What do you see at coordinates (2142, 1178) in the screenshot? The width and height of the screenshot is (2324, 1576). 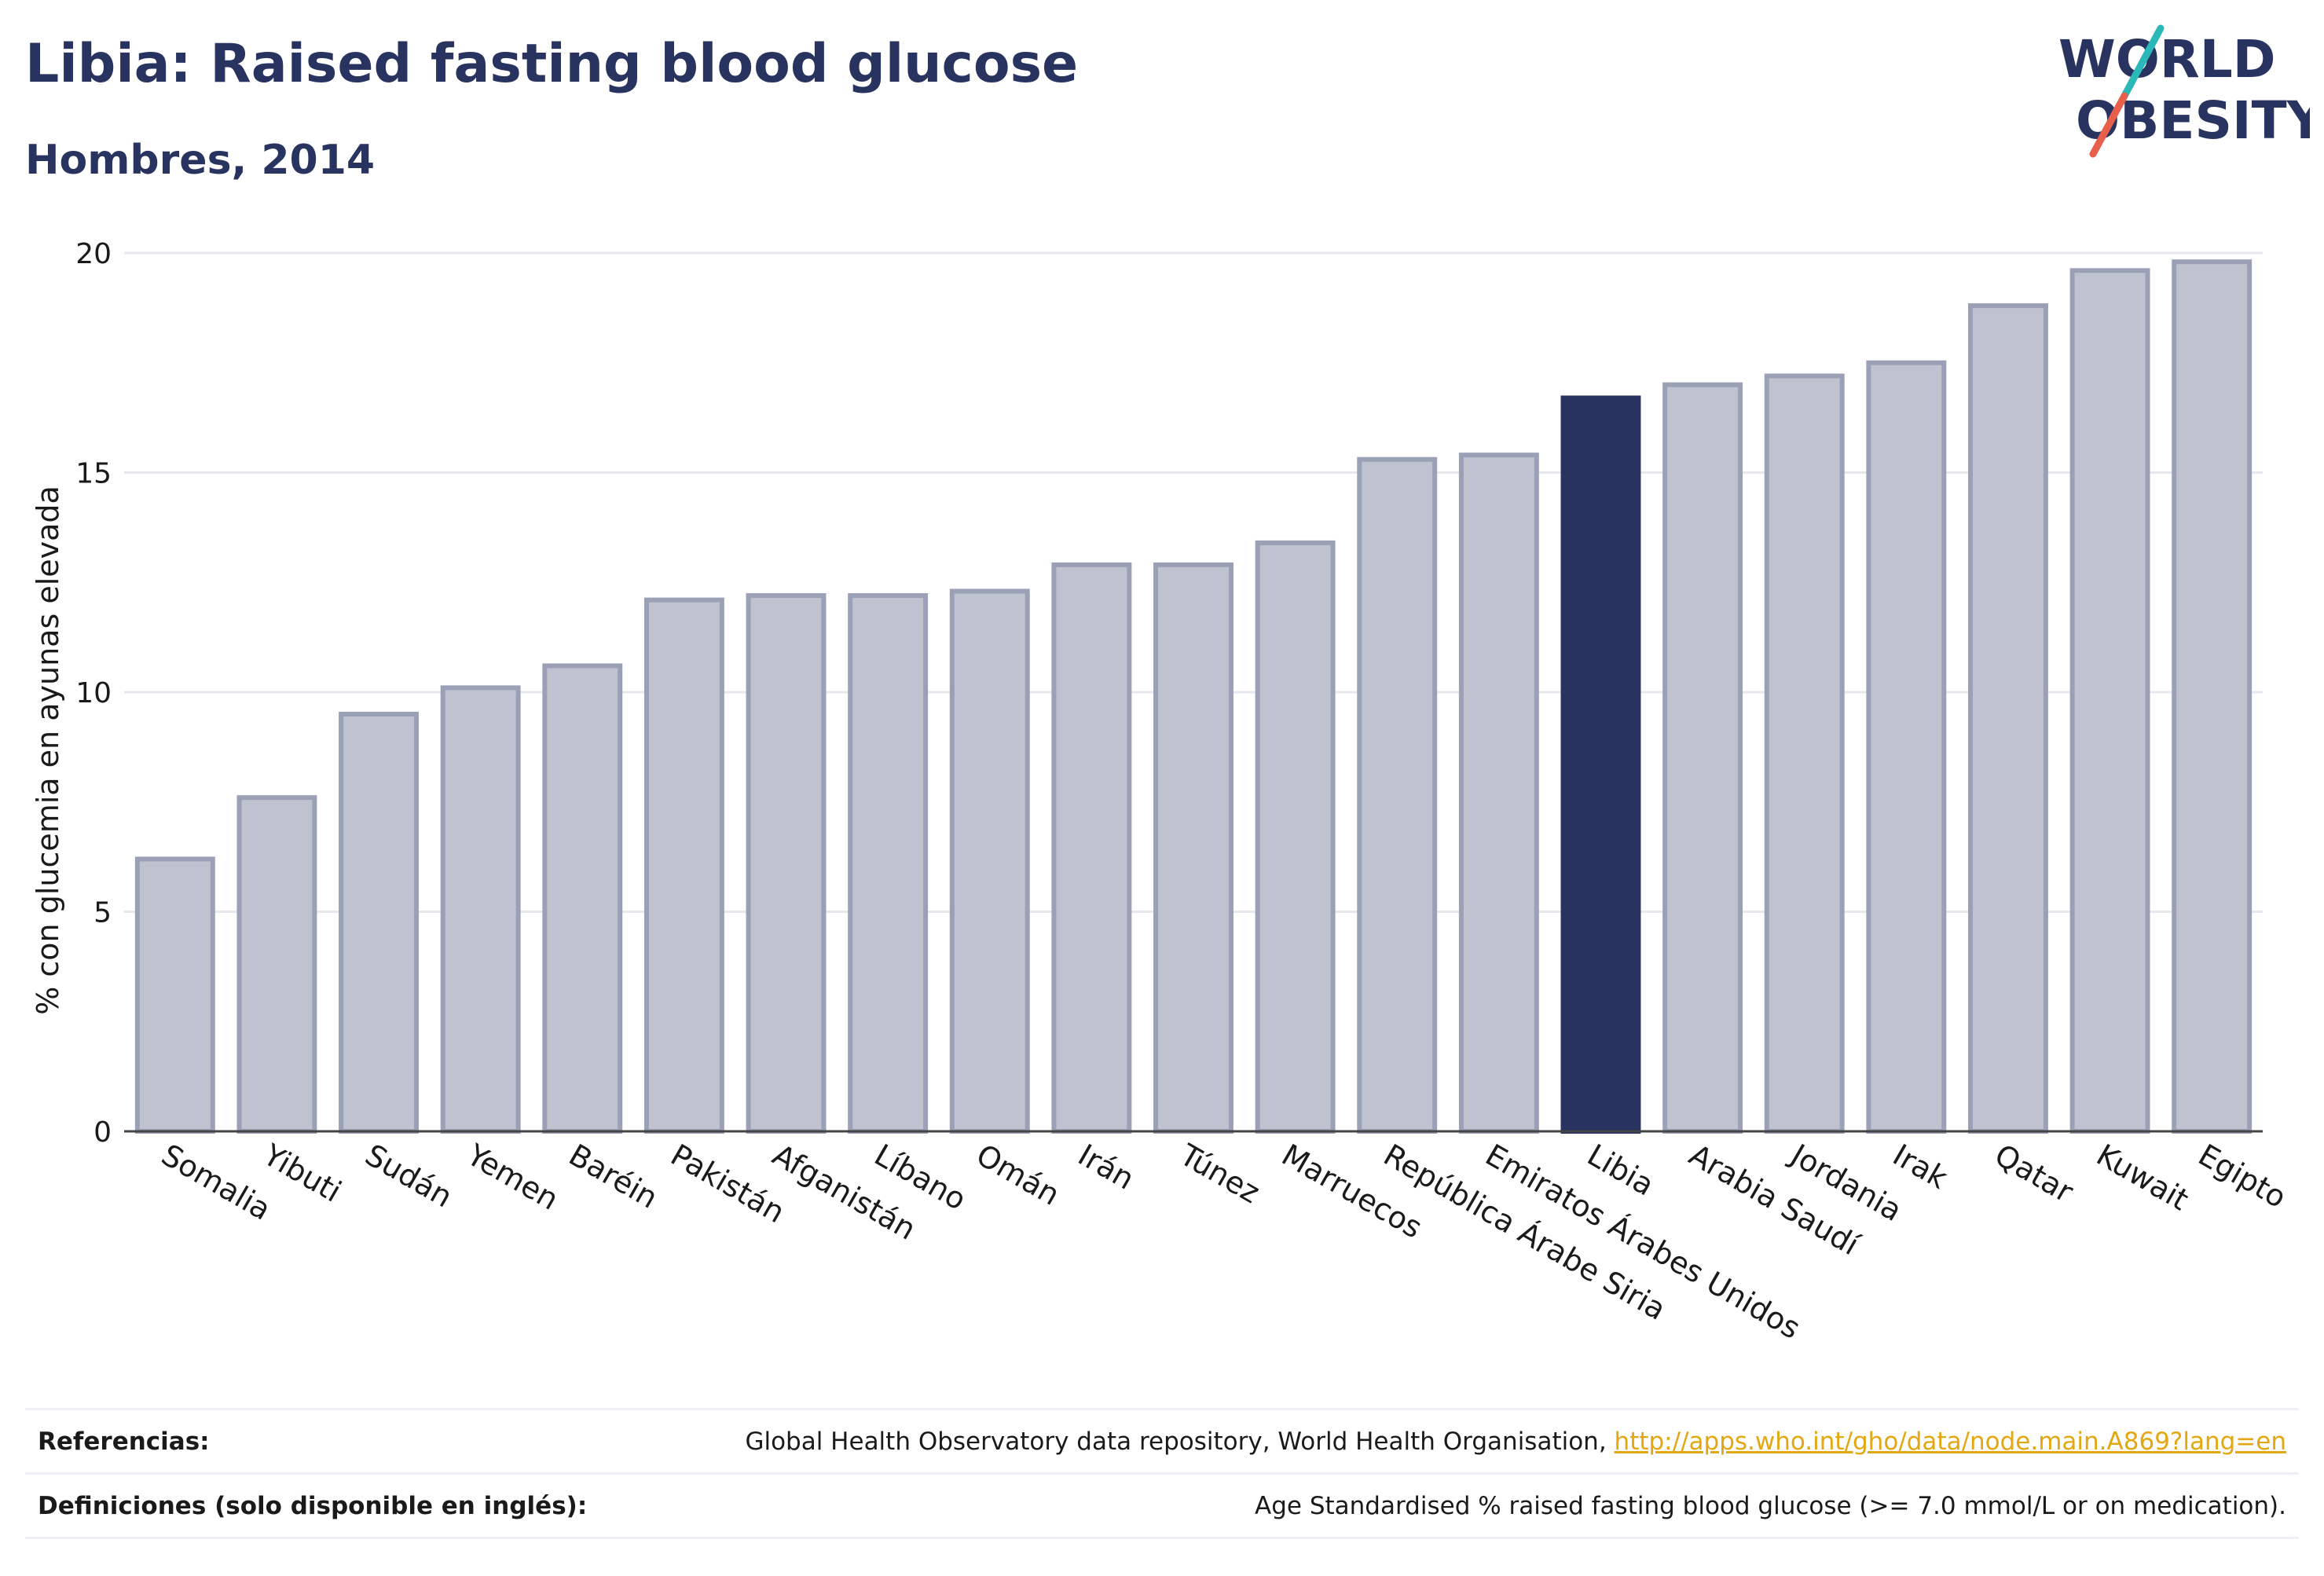 I see `x-tick-label: Kuwait` at bounding box center [2142, 1178].